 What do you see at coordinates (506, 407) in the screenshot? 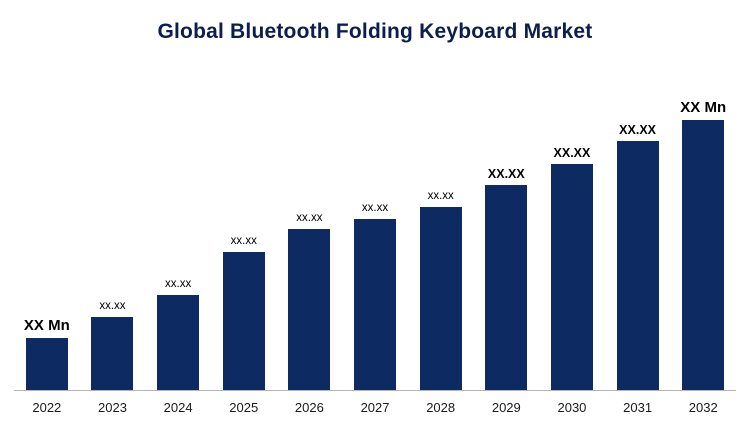
I see `x-axis-label: 2029` at bounding box center [506, 407].